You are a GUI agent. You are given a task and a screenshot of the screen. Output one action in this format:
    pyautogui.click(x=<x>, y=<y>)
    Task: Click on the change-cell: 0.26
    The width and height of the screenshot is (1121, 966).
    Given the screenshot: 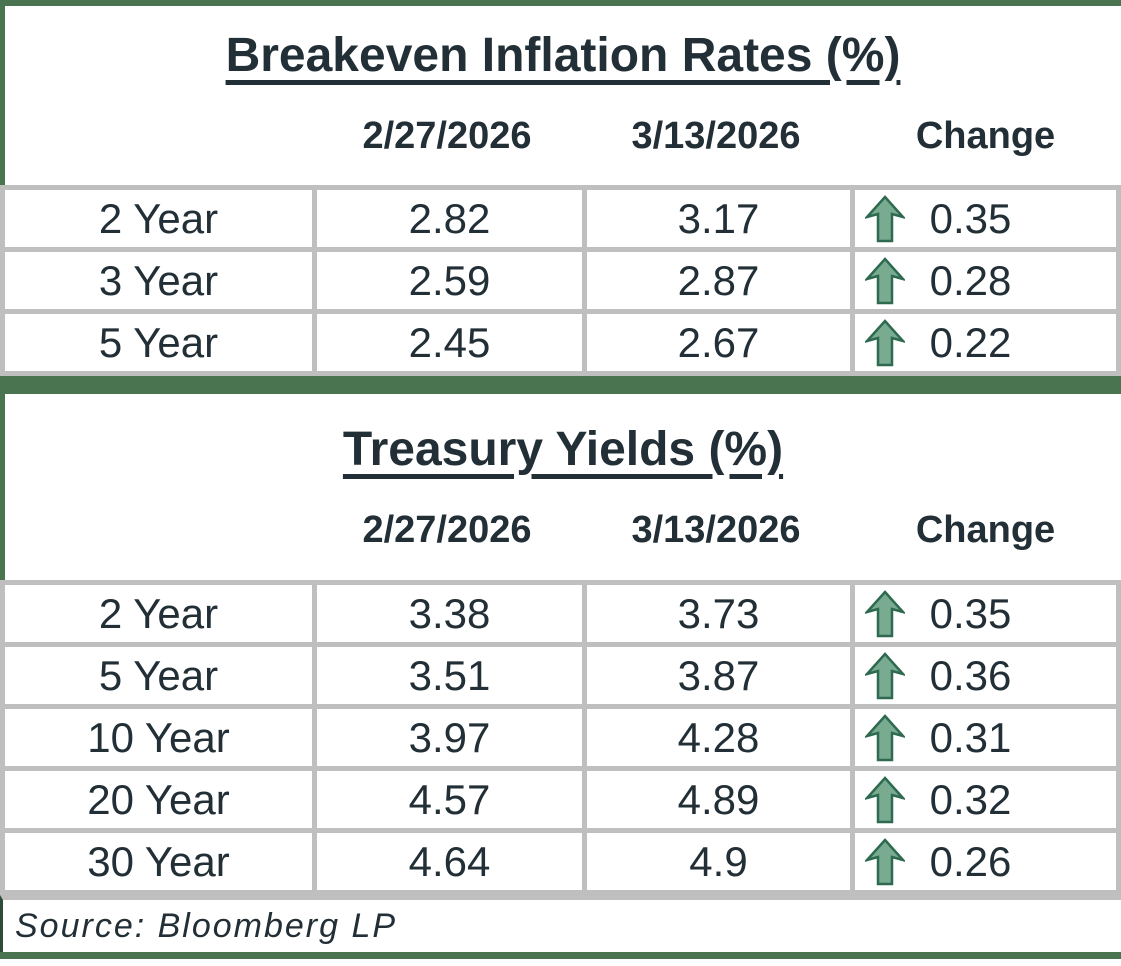 What is the action you would take?
    pyautogui.click(x=985, y=861)
    